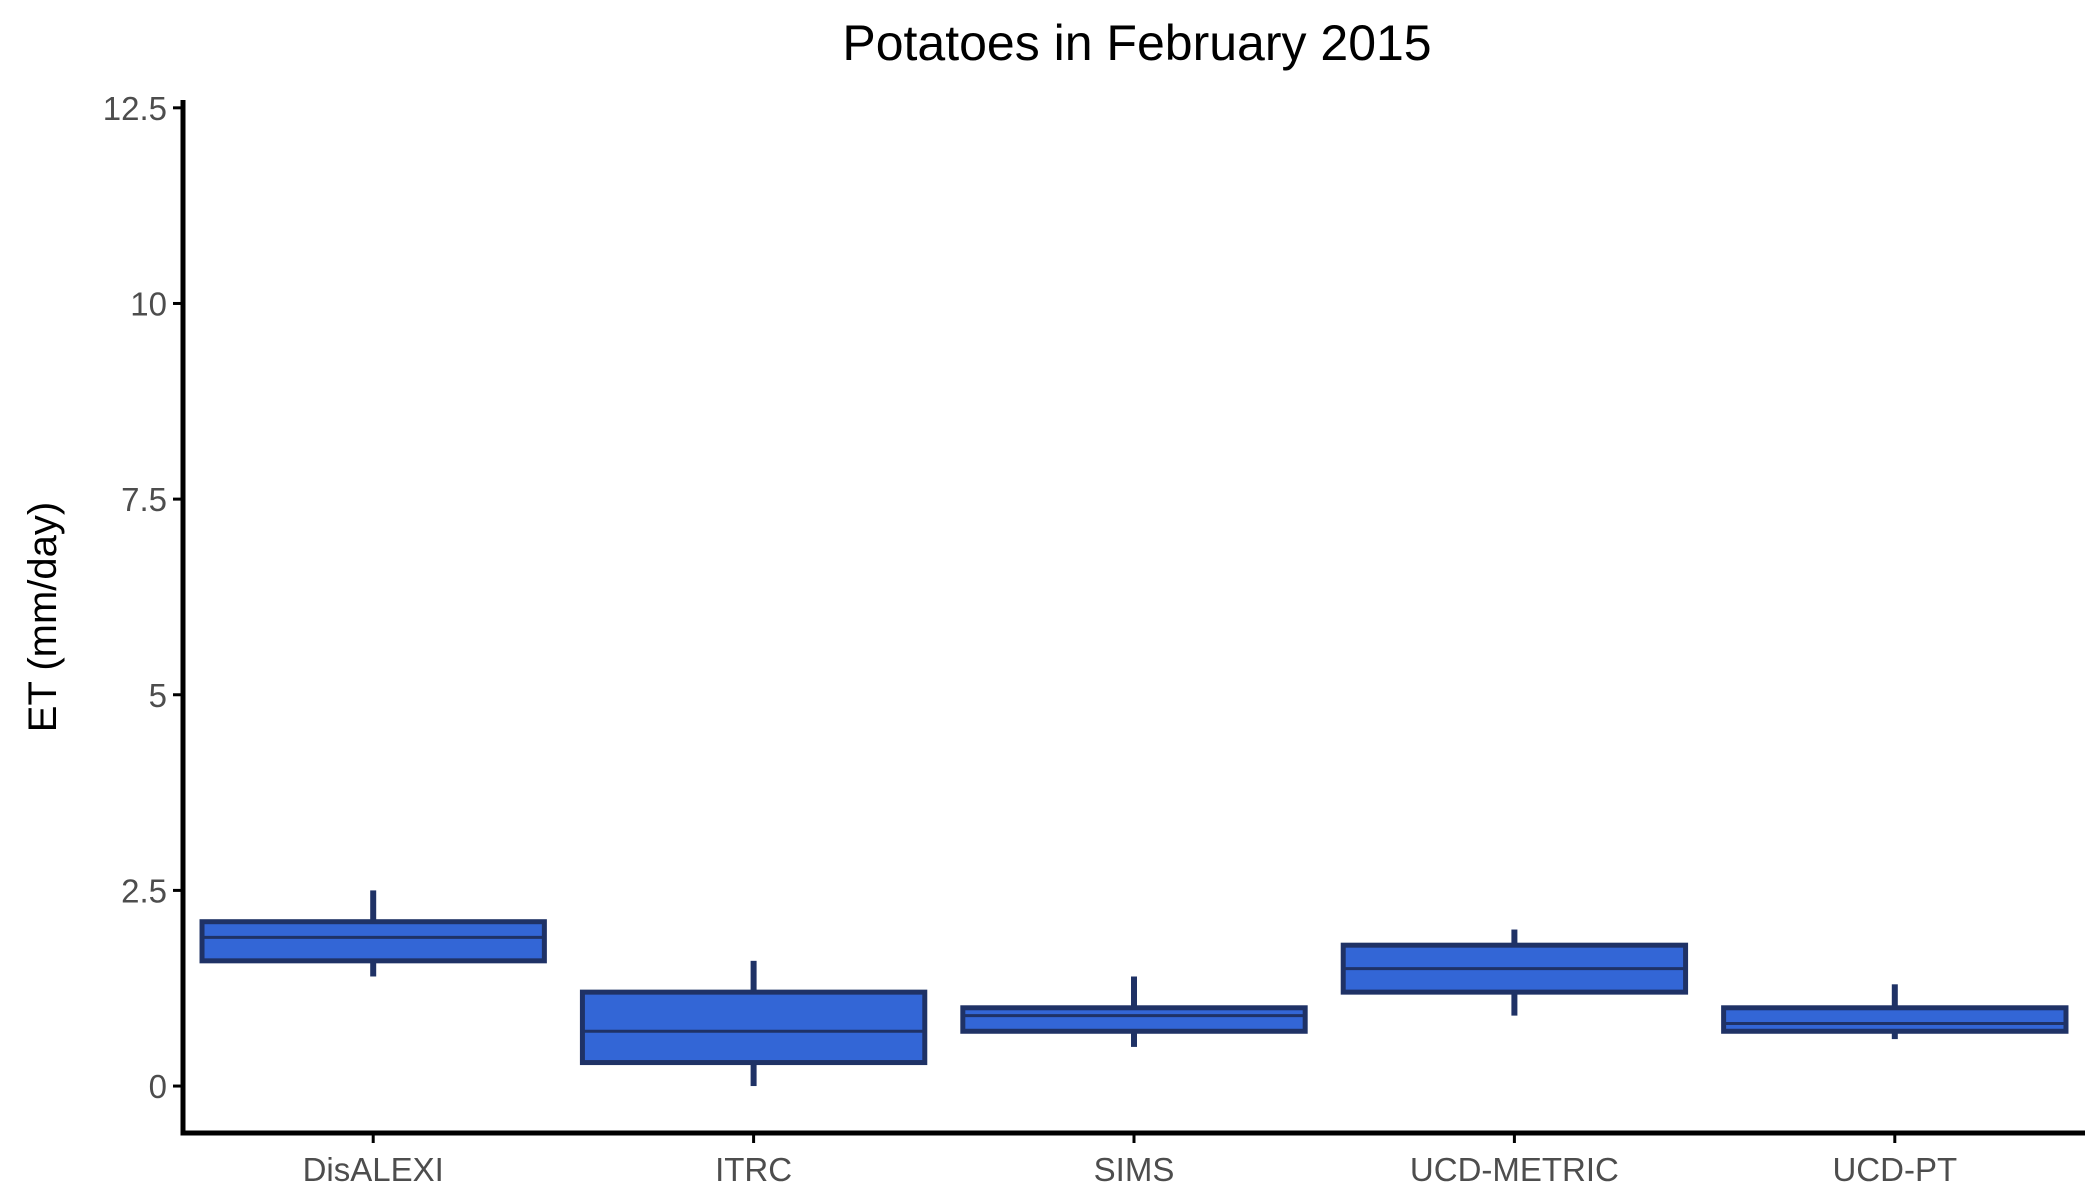 The width and height of the screenshot is (2100, 1200). Describe the element at coordinates (1134, 1169) in the screenshot. I see `x-tick-label: SIMS` at that location.